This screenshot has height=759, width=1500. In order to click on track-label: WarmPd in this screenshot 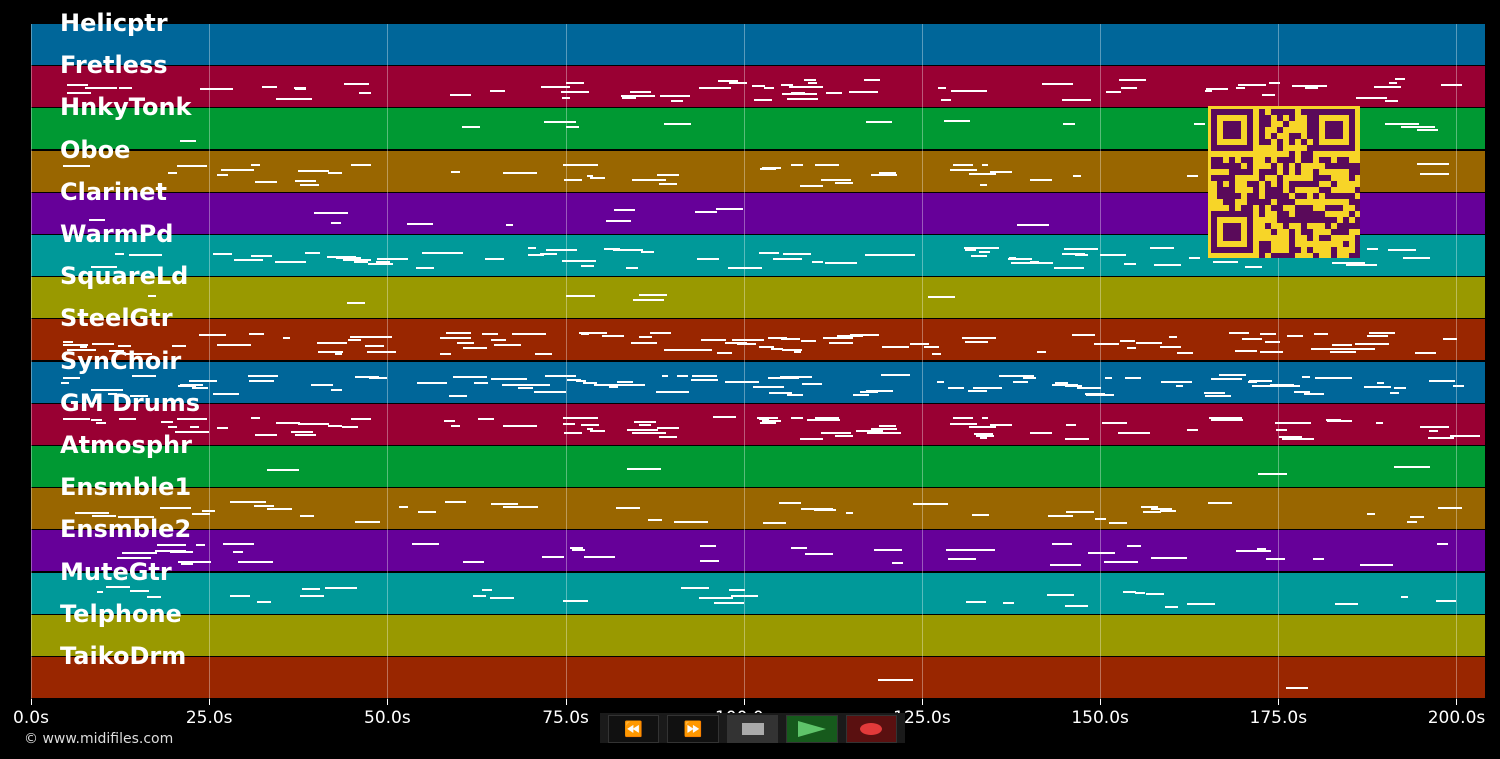, I will do `click(117, 234)`.